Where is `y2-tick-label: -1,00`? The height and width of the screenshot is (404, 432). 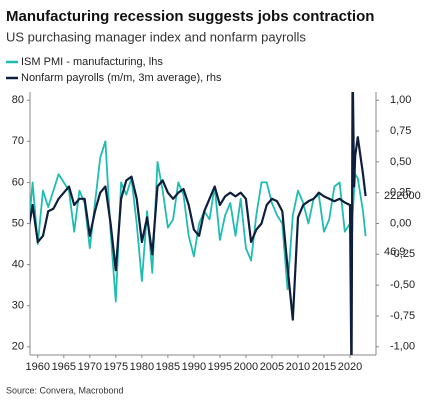 y2-tick-label: -1,00 is located at coordinates (402, 347).